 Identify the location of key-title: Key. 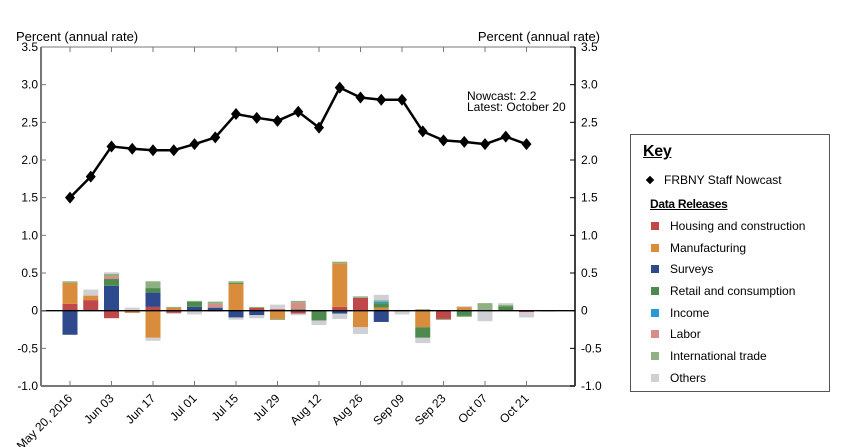
(657, 151).